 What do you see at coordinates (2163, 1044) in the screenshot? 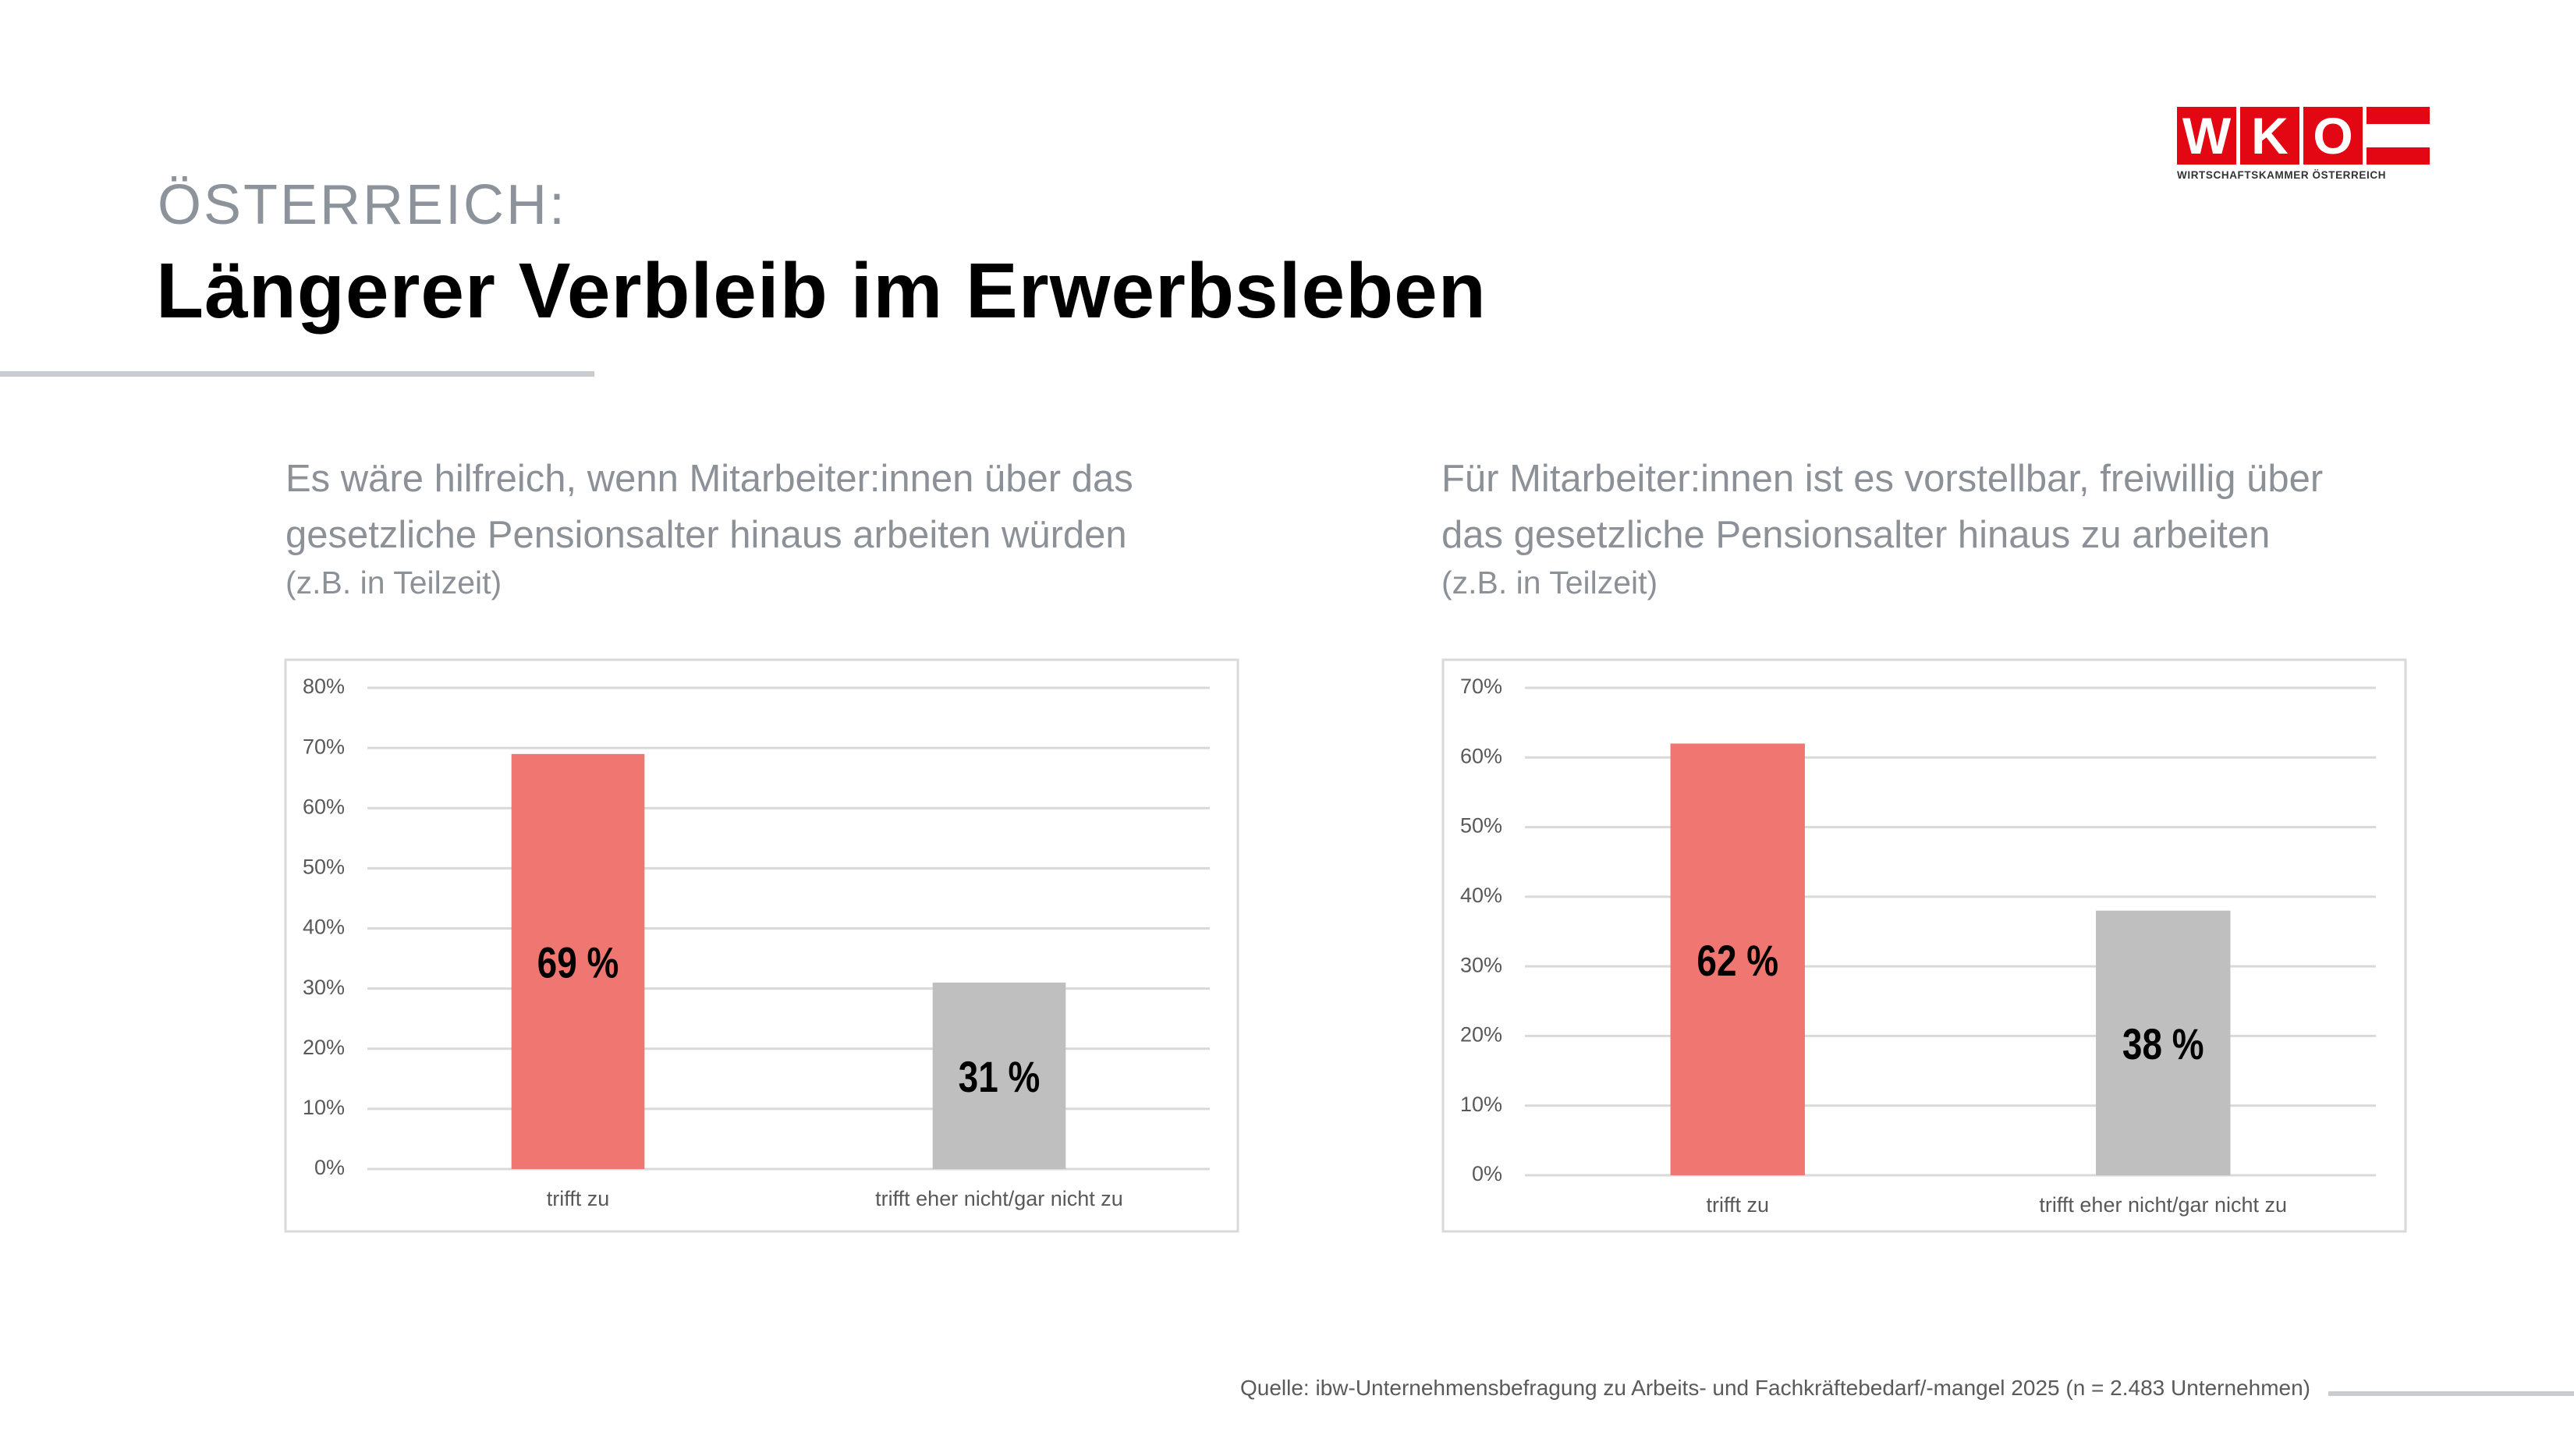
I see `value-label: 38 %` at bounding box center [2163, 1044].